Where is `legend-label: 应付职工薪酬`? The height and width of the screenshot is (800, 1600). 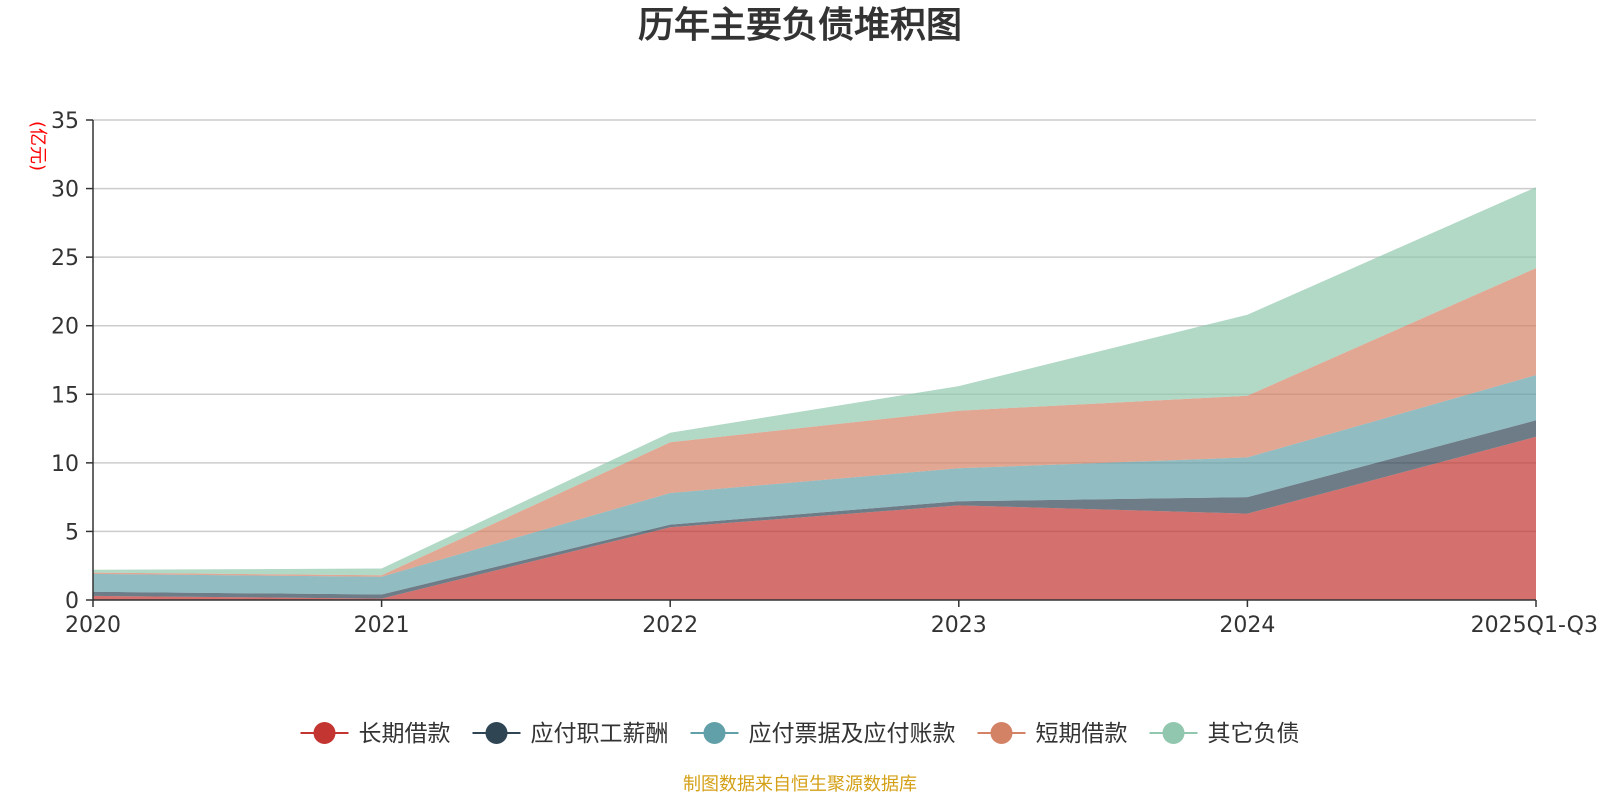
legend-label: 应付职工薪酬 is located at coordinates (600, 734).